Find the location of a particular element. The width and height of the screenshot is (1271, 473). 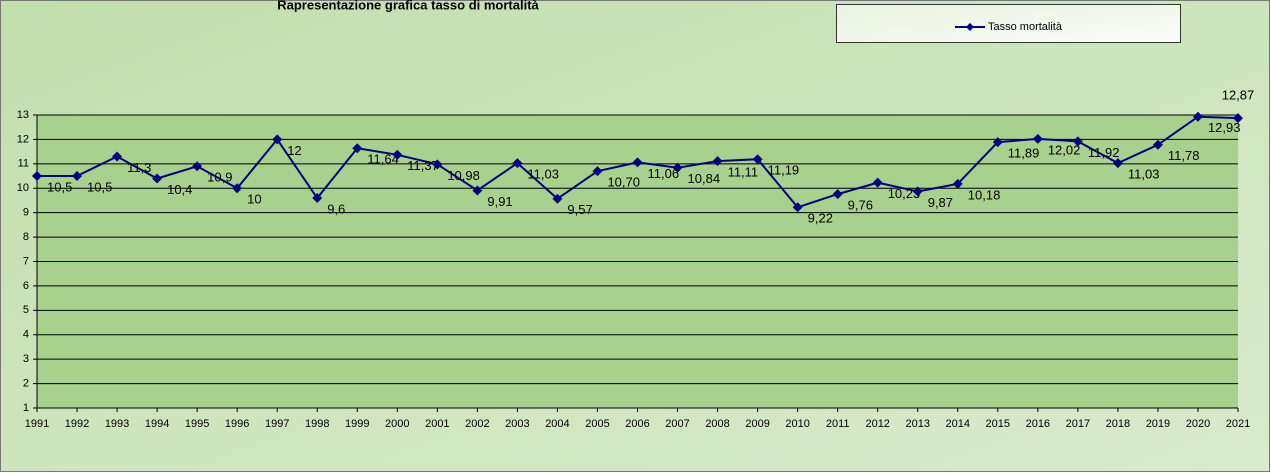

data-label: 11,92 is located at coordinates (1104, 152).